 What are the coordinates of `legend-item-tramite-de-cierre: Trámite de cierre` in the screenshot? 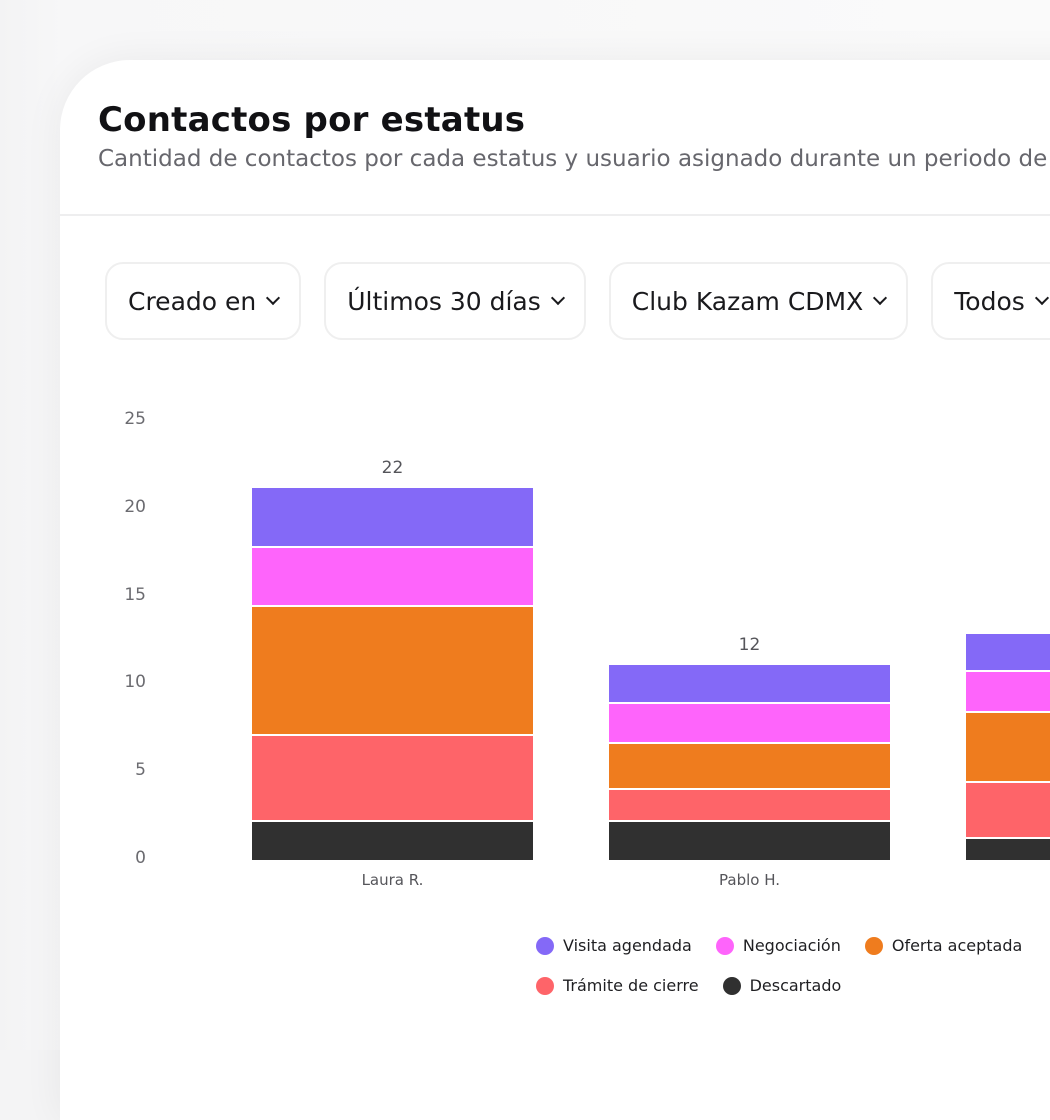 It's located at (617, 985).